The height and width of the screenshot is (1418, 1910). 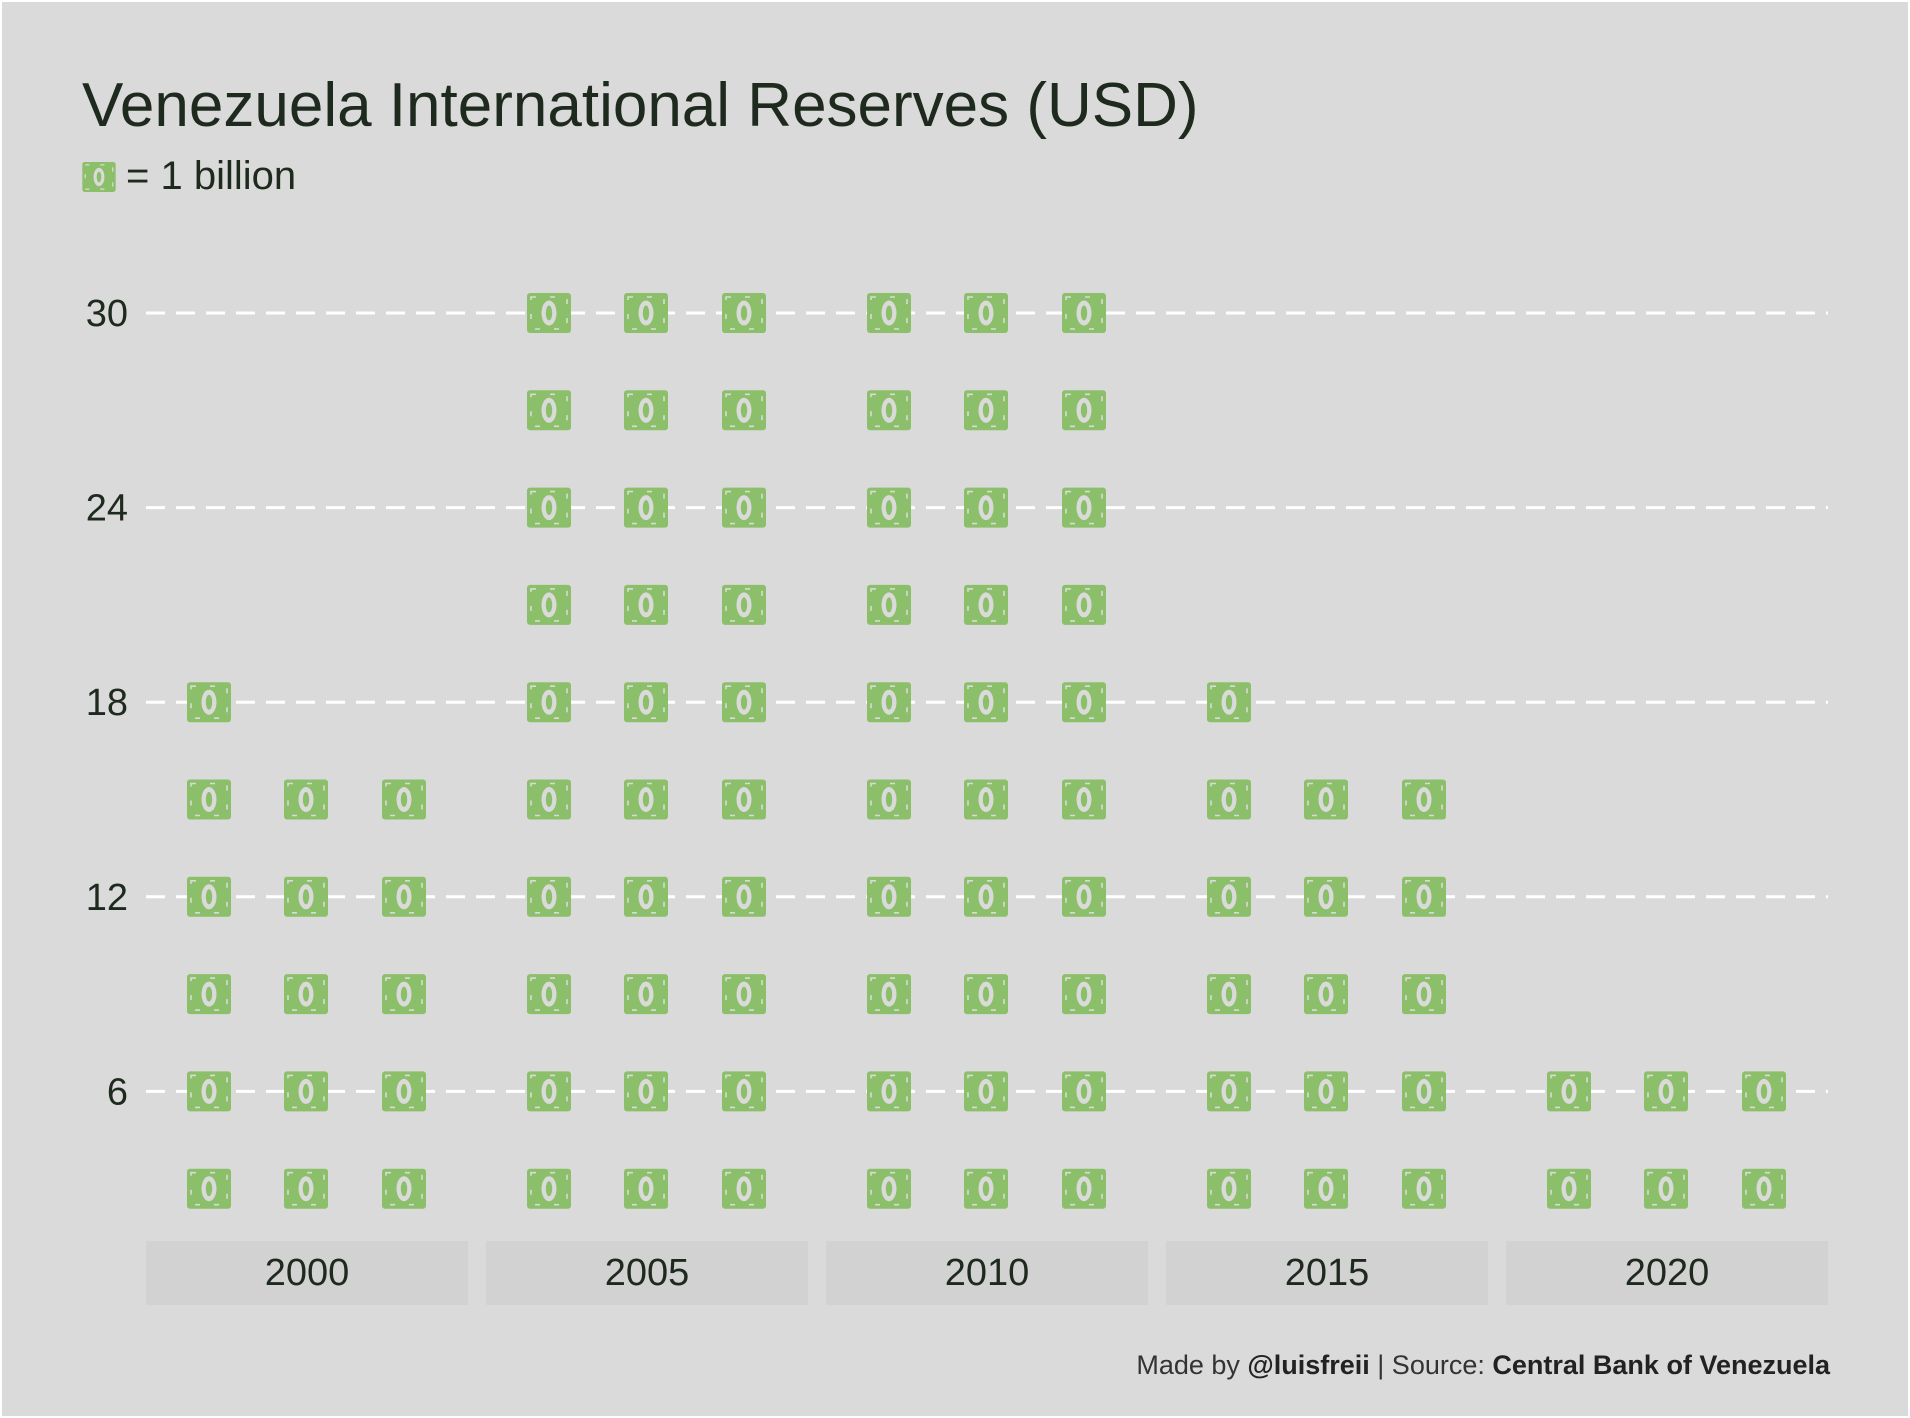 I want to click on panel-label: 2010, so click(x=987, y=1273).